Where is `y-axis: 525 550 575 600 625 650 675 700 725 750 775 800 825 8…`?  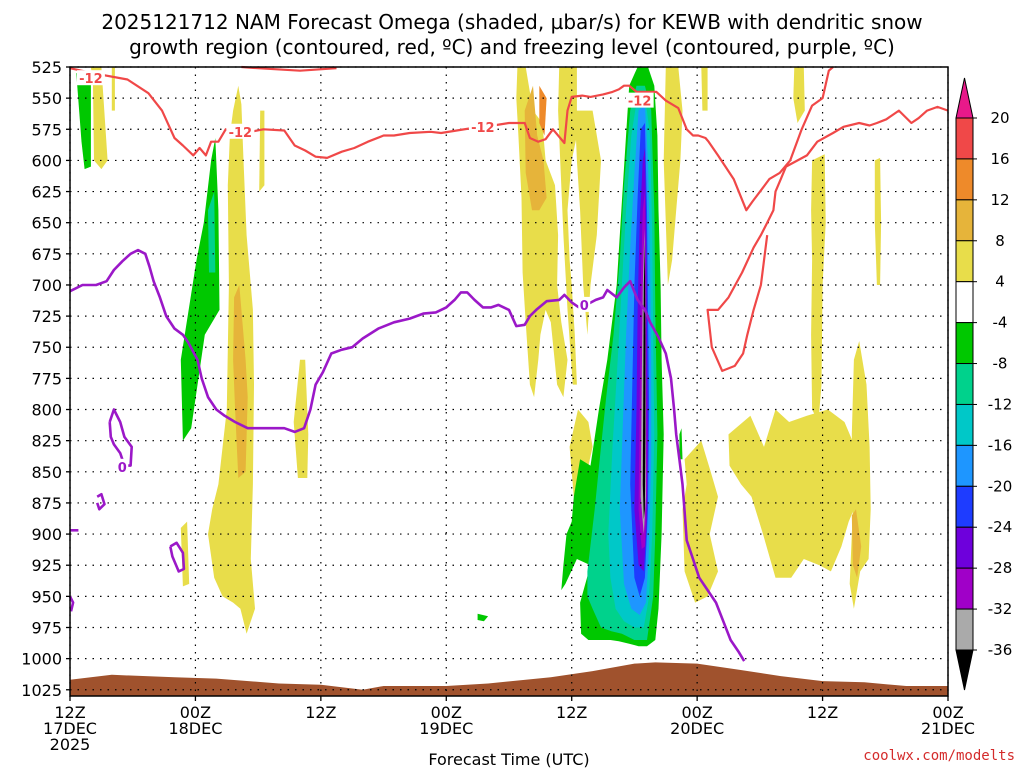 y-axis: 525 550 575 600 625 650 675 700 725 750 775 800 825 8… is located at coordinates (45, 379).